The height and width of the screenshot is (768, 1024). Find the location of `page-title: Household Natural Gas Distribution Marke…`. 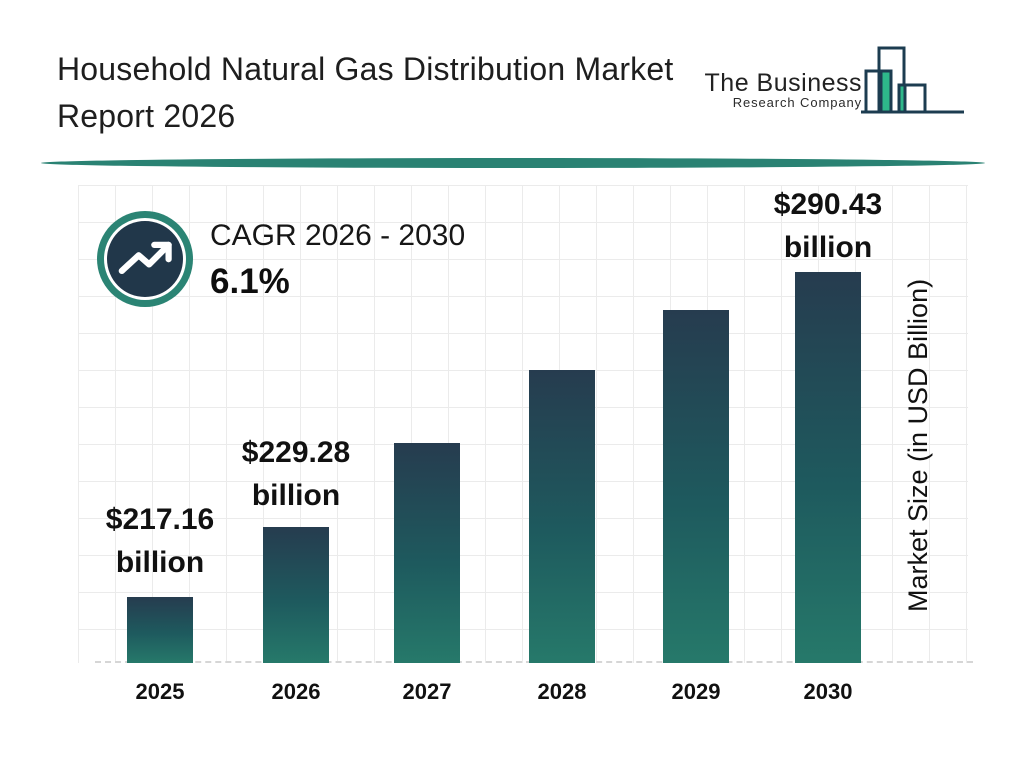

page-title: Household Natural Gas Distribution Marke… is located at coordinates (365, 92).